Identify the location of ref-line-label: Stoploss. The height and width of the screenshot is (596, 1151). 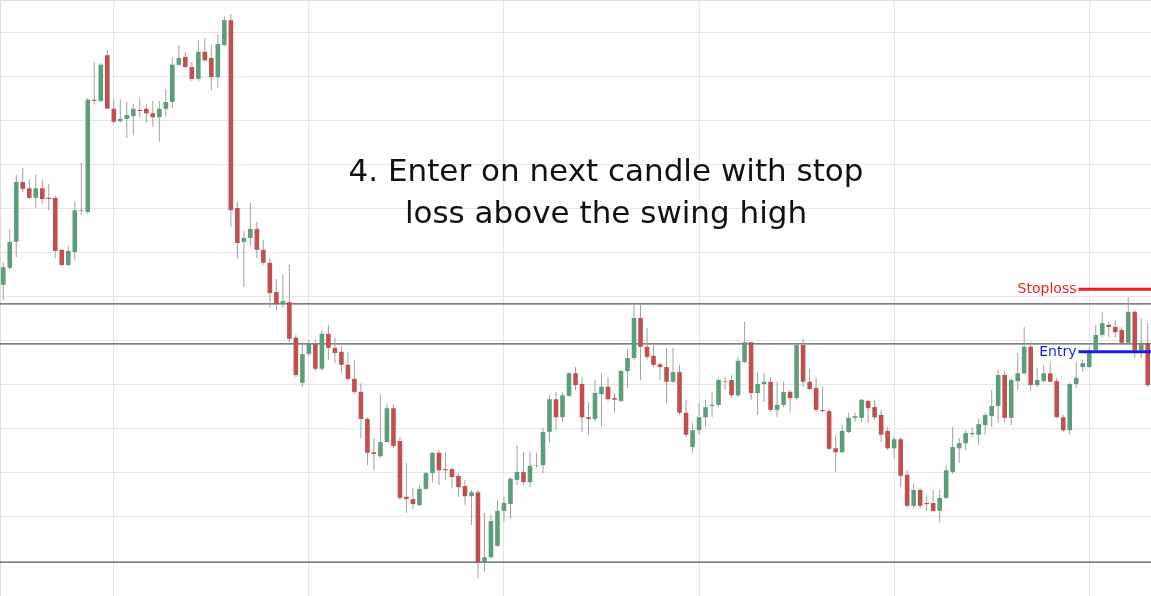
(1047, 288).